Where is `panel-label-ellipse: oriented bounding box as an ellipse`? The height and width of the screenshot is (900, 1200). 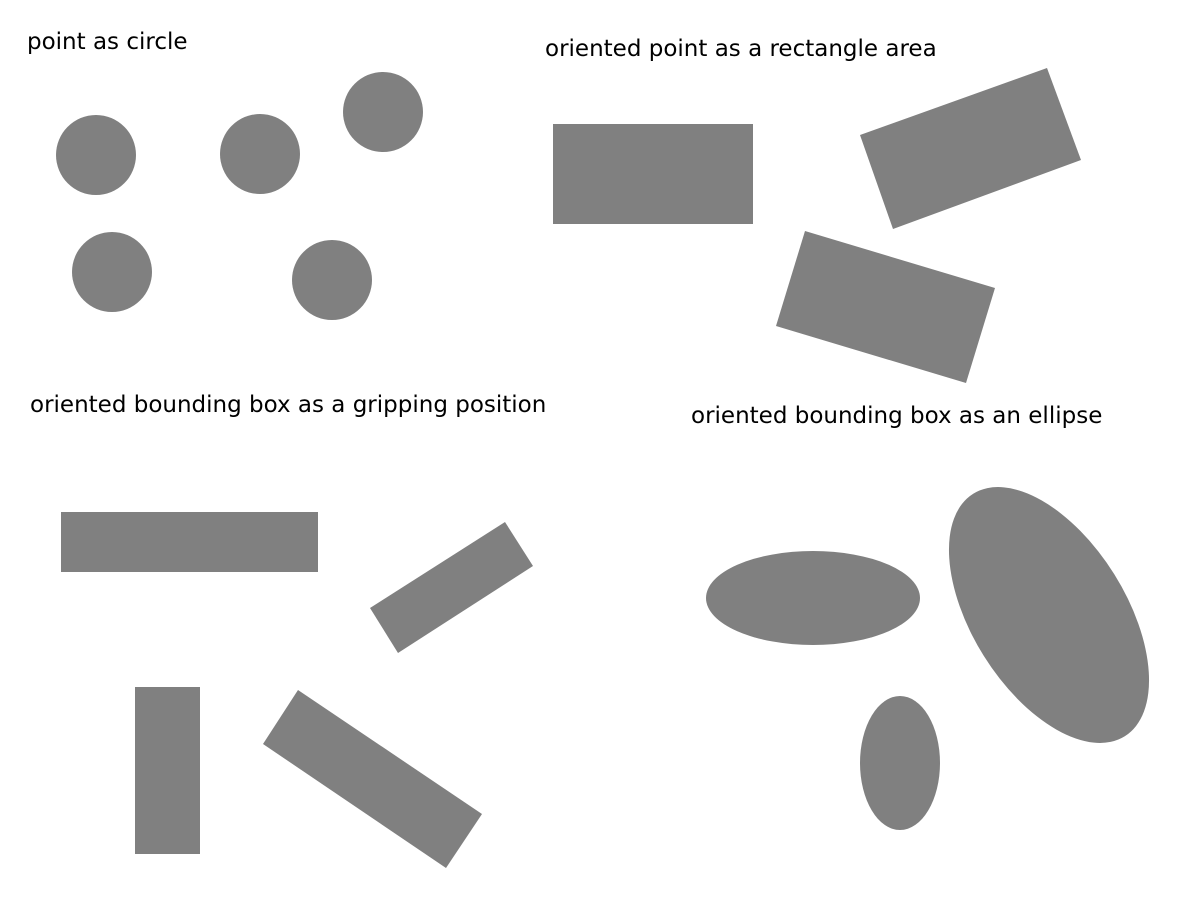
panel-label-ellipse: oriented bounding box as an ellipse is located at coordinates (897, 416).